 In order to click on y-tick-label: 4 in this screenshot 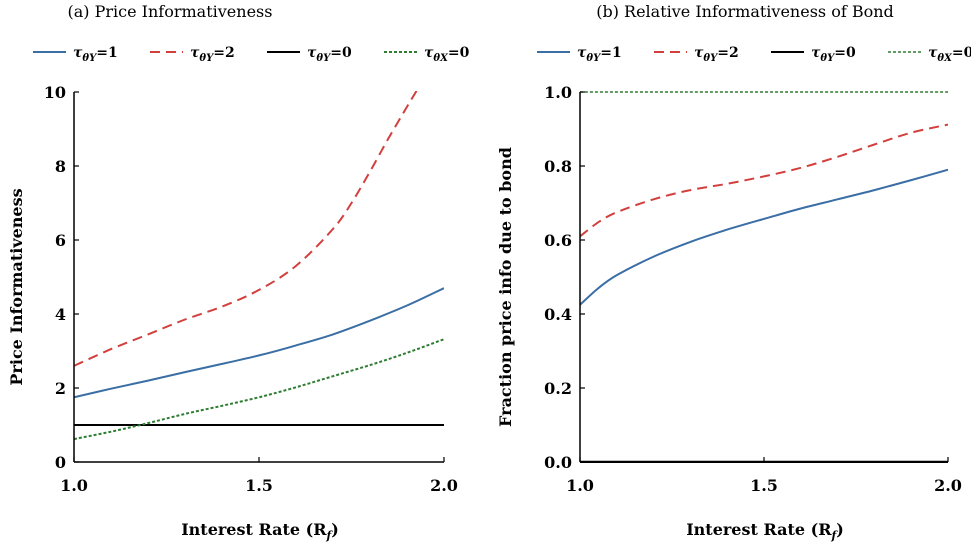, I will do `click(60, 314)`.